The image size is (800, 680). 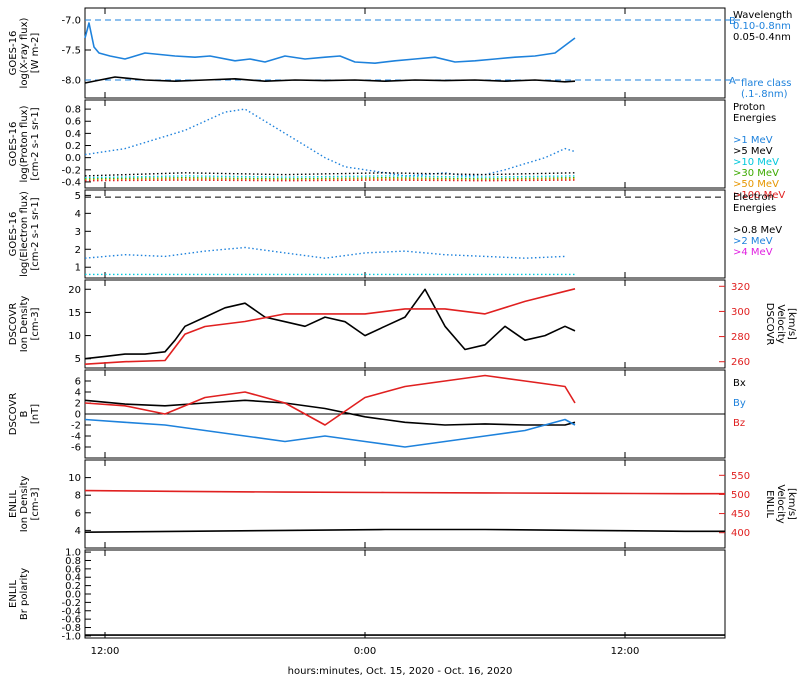 What do you see at coordinates (330, 412) in the screenshot?
I see `series-bx` at bounding box center [330, 412].